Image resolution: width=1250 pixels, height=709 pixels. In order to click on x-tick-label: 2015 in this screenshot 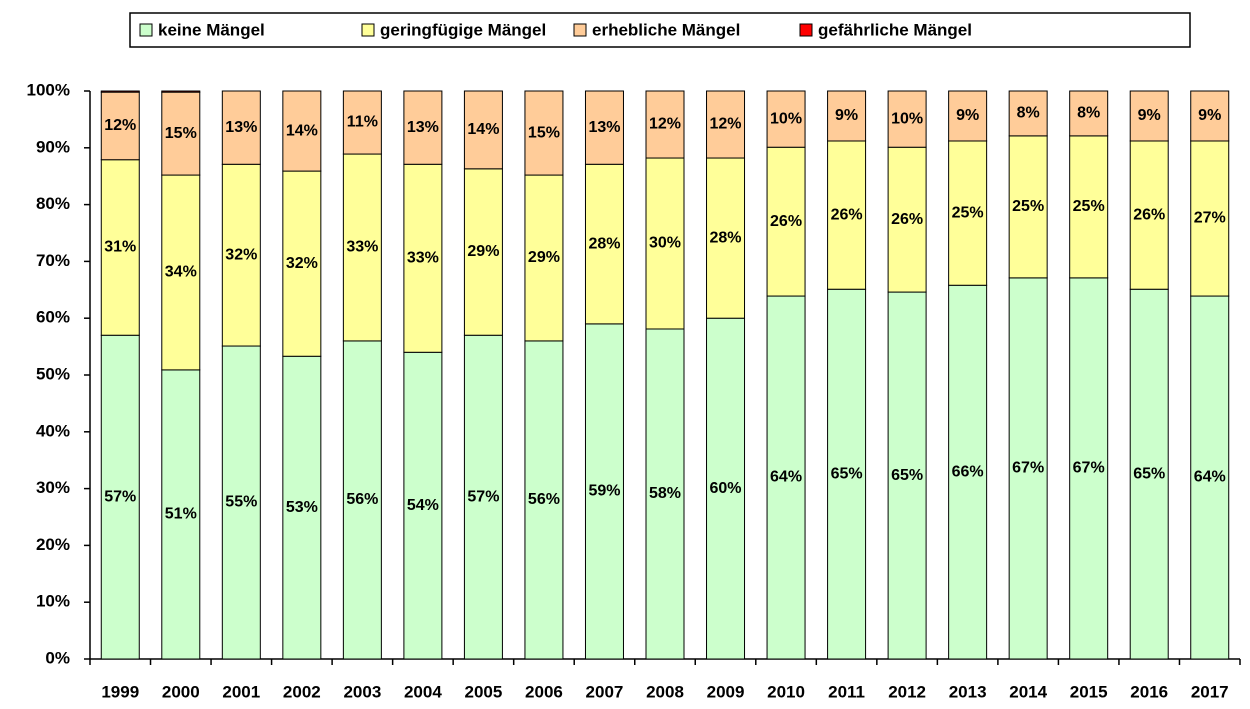, I will do `click(1089, 691)`.